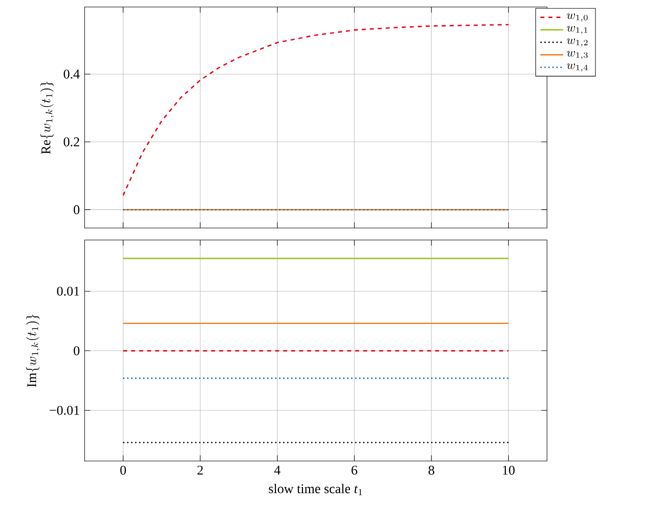  What do you see at coordinates (355, 470) in the screenshot?
I see `x-tick-label: 6` at bounding box center [355, 470].